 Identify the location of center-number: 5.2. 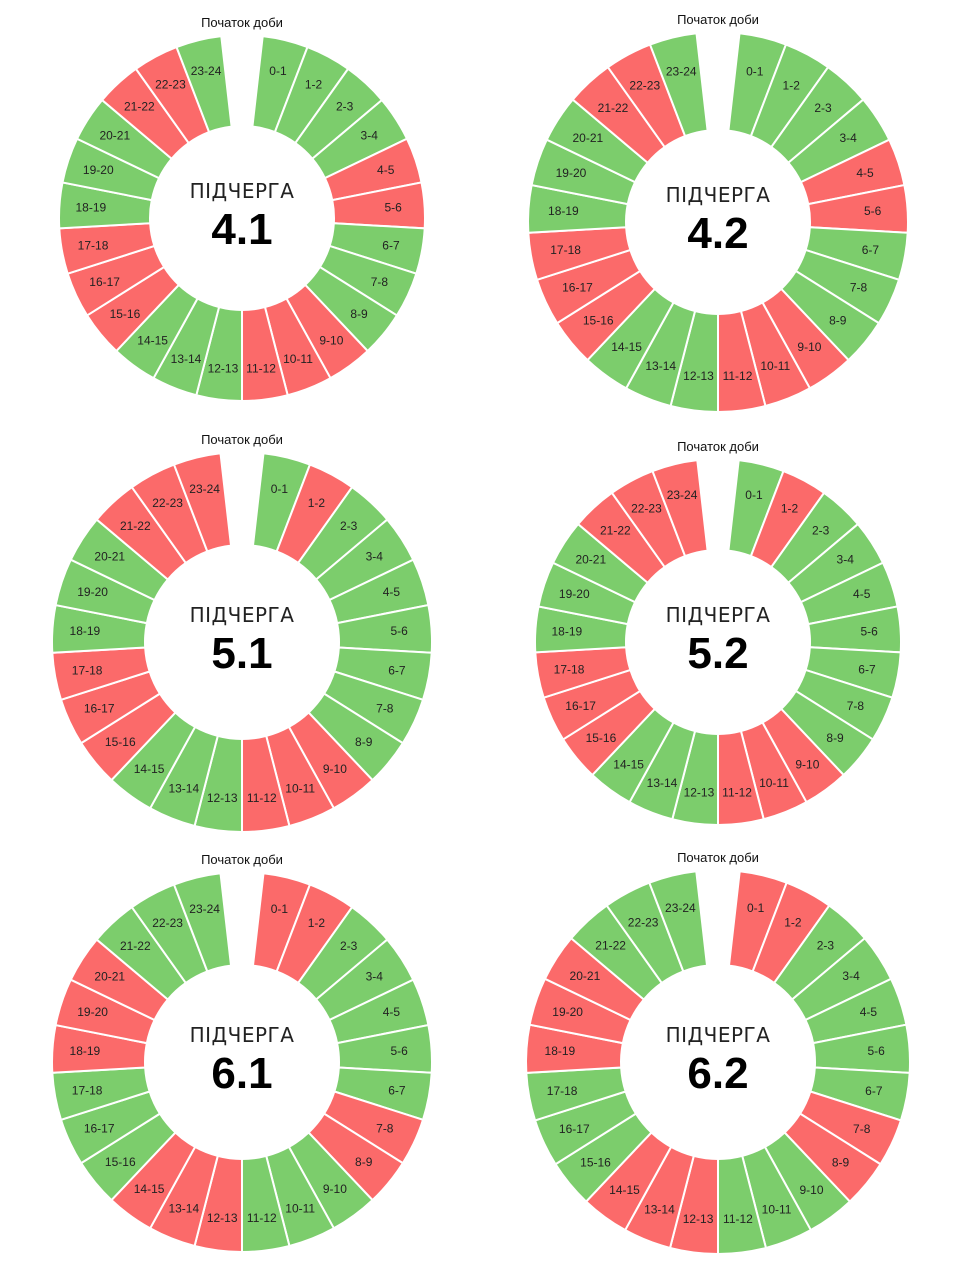
(717, 653).